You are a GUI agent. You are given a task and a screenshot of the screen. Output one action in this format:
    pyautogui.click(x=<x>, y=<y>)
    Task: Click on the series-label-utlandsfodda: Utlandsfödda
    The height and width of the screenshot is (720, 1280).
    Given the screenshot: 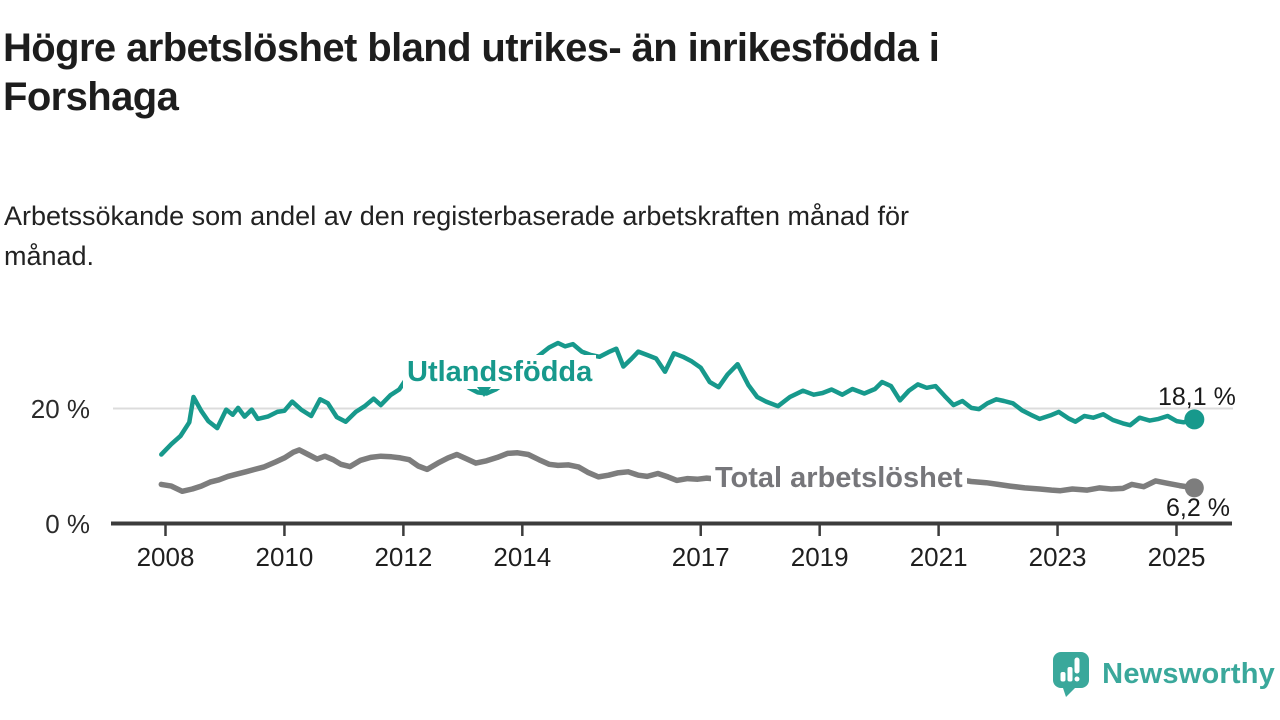 What is the action you would take?
    pyautogui.click(x=500, y=372)
    